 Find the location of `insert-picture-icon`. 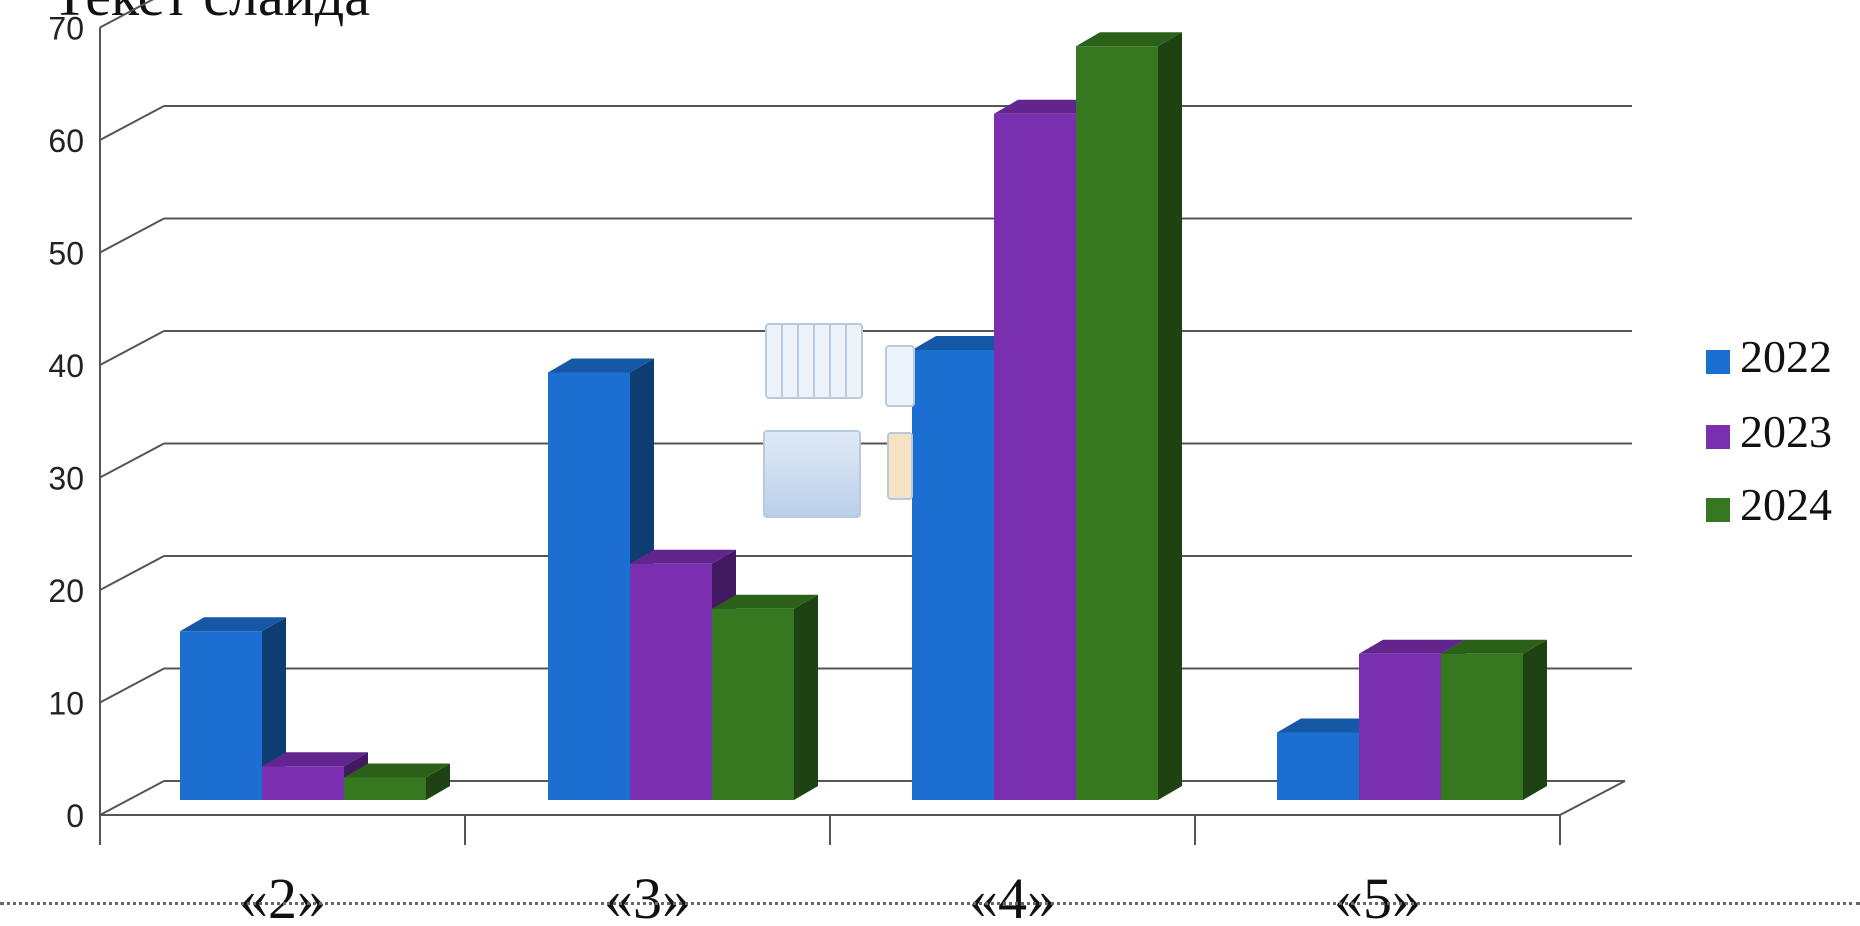

insert-picture-icon is located at coordinates (812, 474).